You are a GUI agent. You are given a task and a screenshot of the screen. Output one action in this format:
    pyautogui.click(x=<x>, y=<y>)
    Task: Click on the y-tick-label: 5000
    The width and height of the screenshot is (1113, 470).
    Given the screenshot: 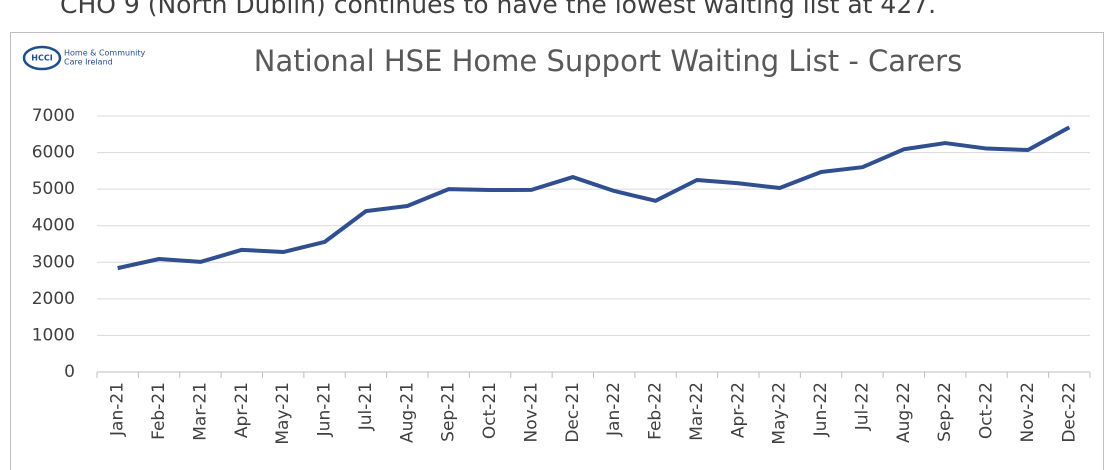 What is the action you would take?
    pyautogui.click(x=53, y=189)
    